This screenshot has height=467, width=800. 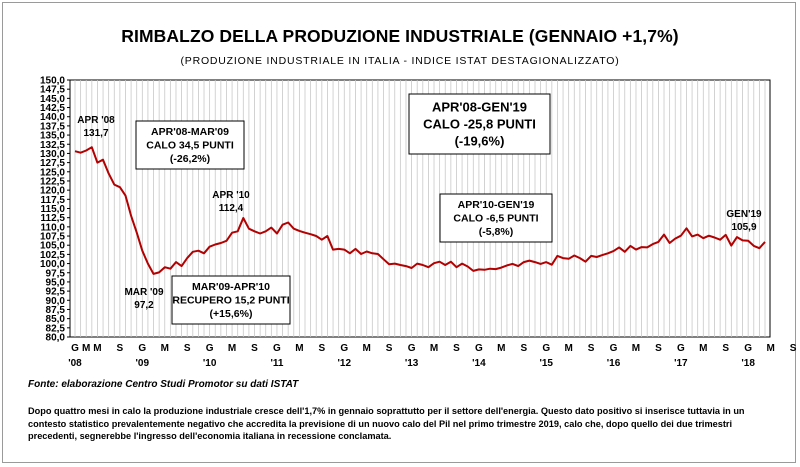 What do you see at coordinates (56, 319) in the screenshot?
I see `y-tick-label: 85,0` at bounding box center [56, 319].